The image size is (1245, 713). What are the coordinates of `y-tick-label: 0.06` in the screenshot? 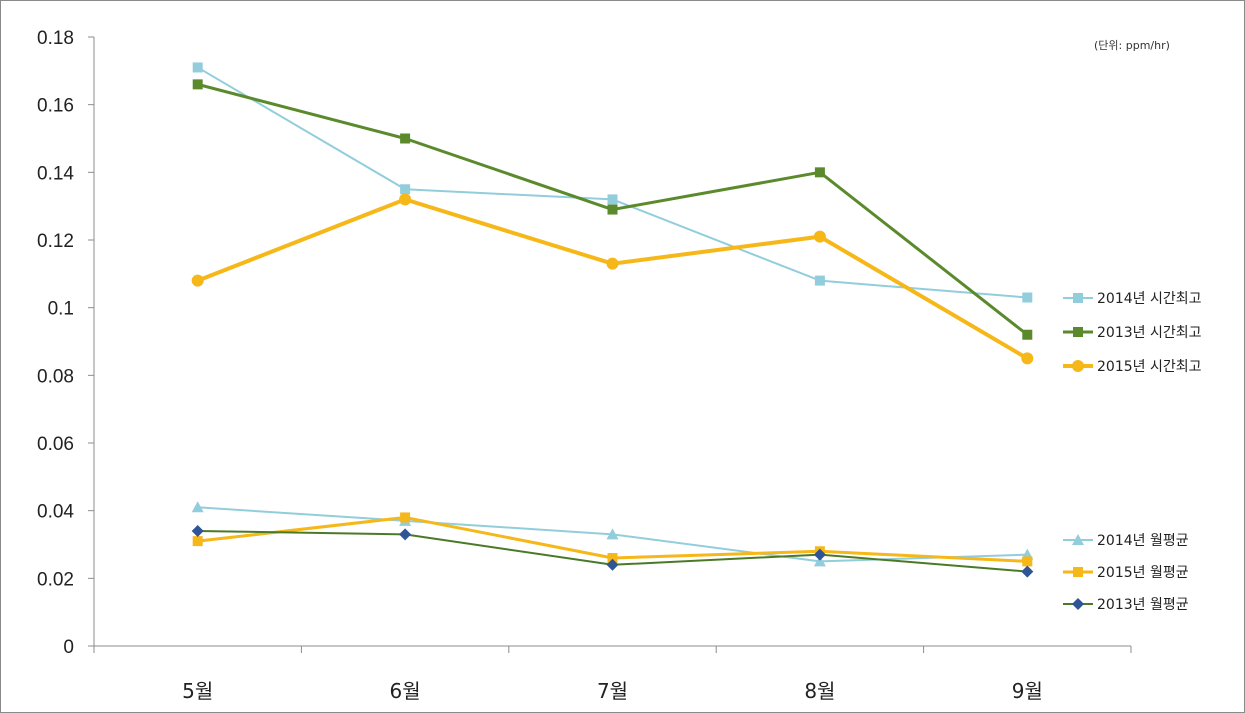 It's located at (55, 444).